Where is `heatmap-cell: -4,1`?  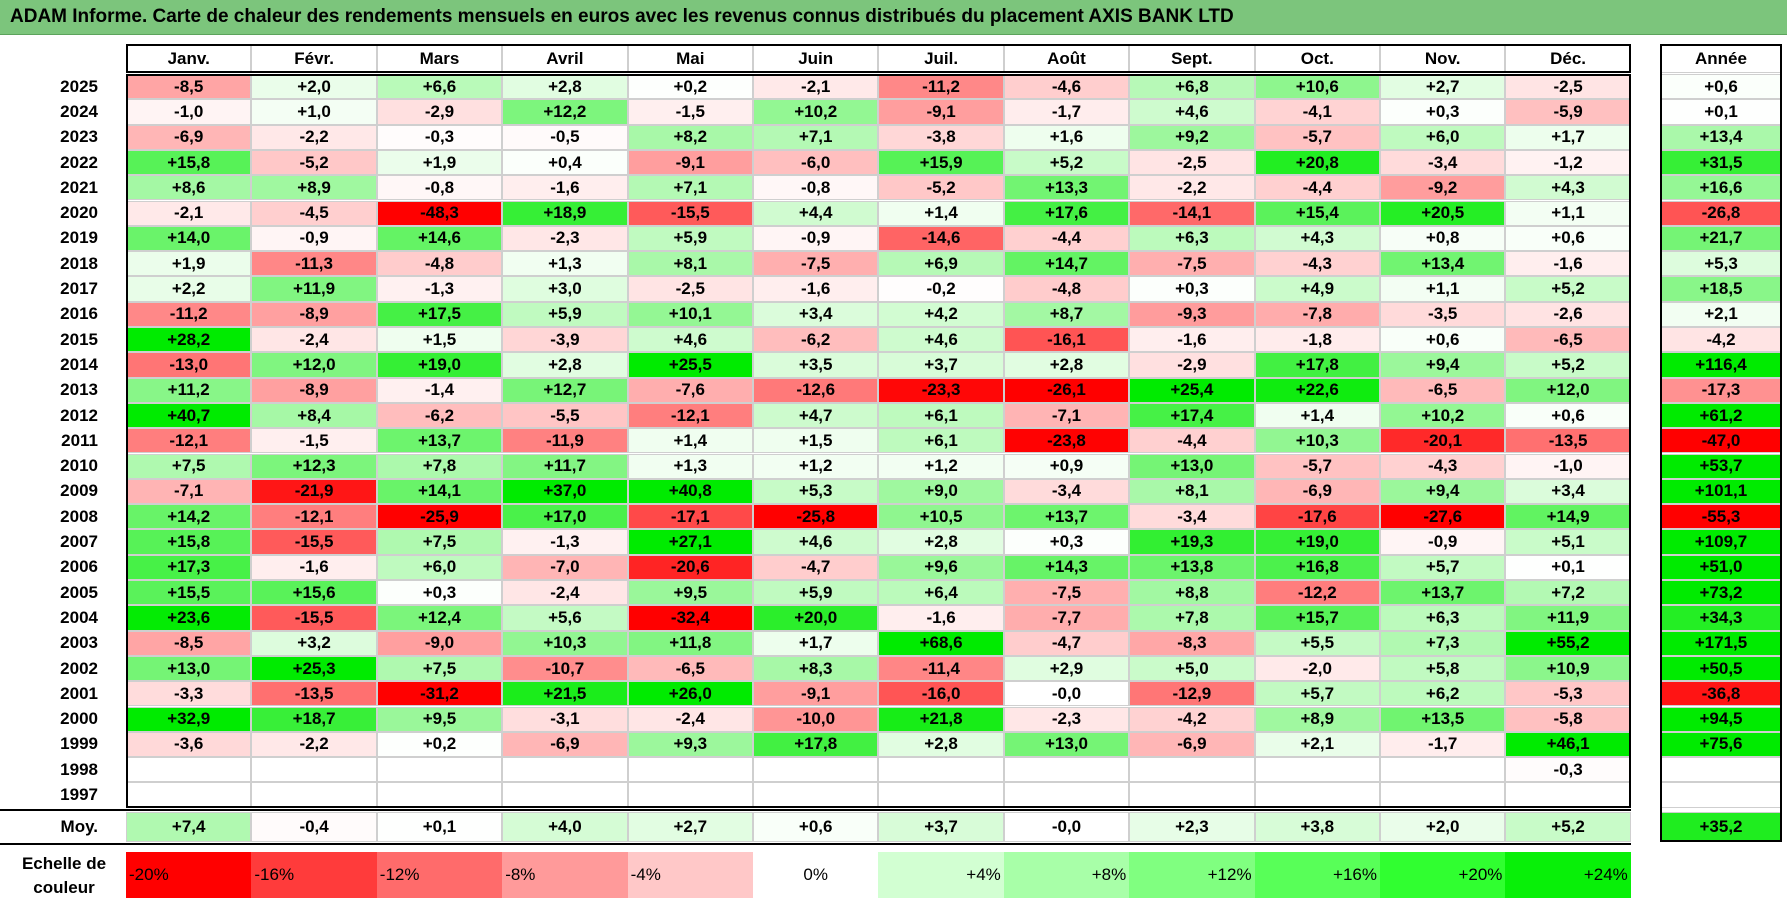
heatmap-cell: -4,1 is located at coordinates (1317, 112).